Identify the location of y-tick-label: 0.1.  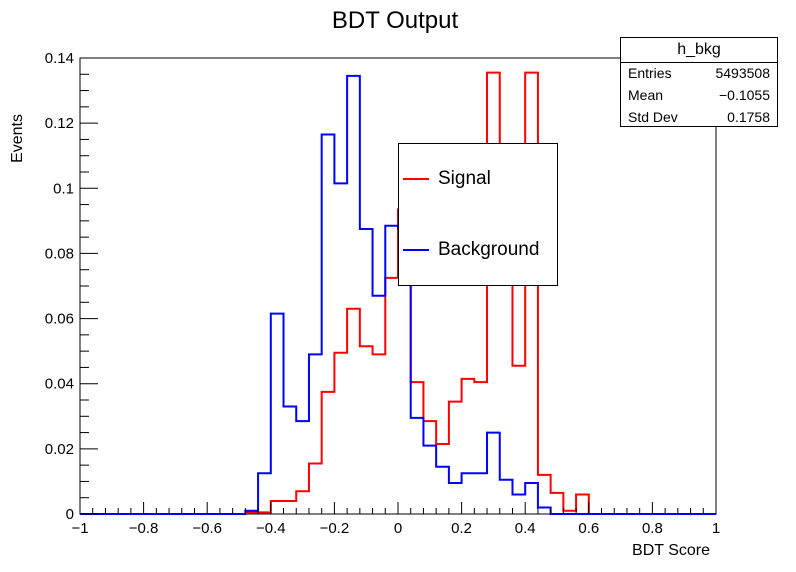
(63, 188).